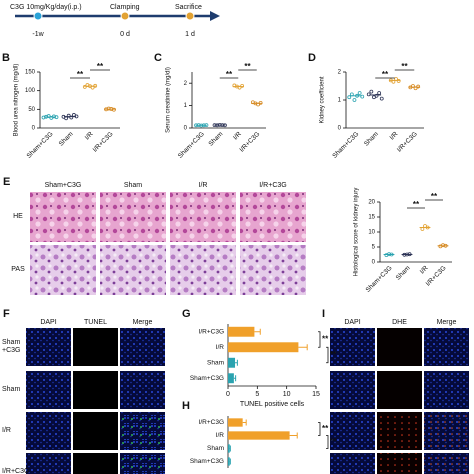  Describe the element at coordinates (6, 182) in the screenshot. I see `panel-letter: E` at that location.